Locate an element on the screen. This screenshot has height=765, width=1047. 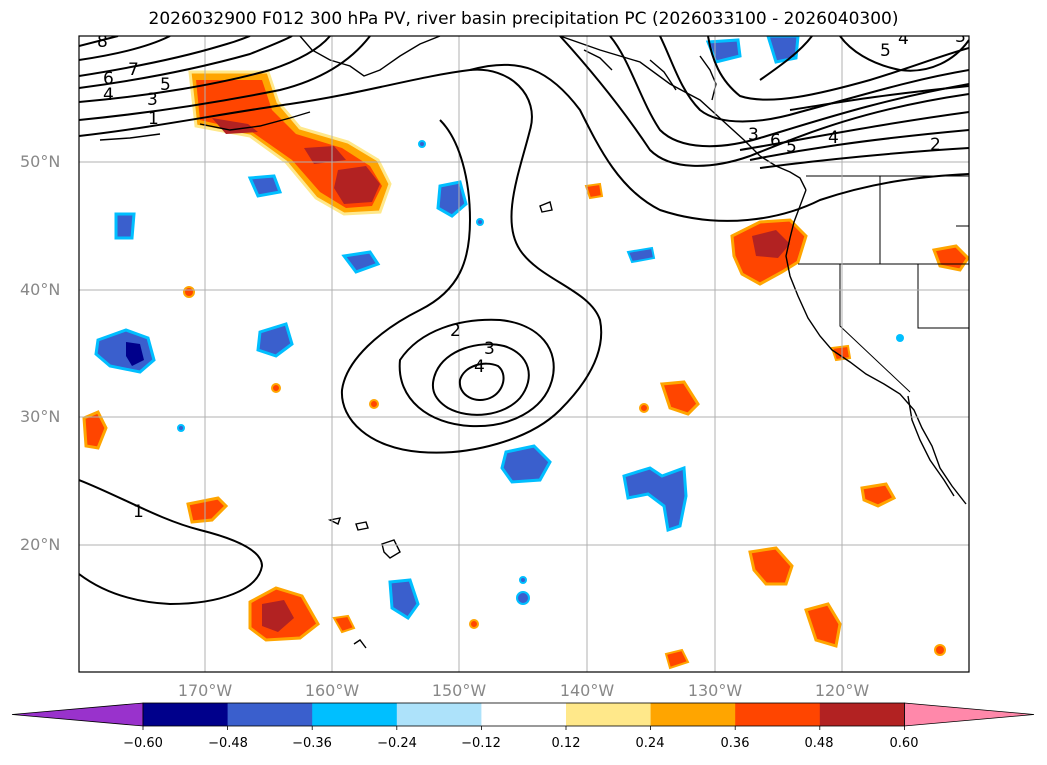
colorbar-tick-label: −0.60 is located at coordinates (143, 743).